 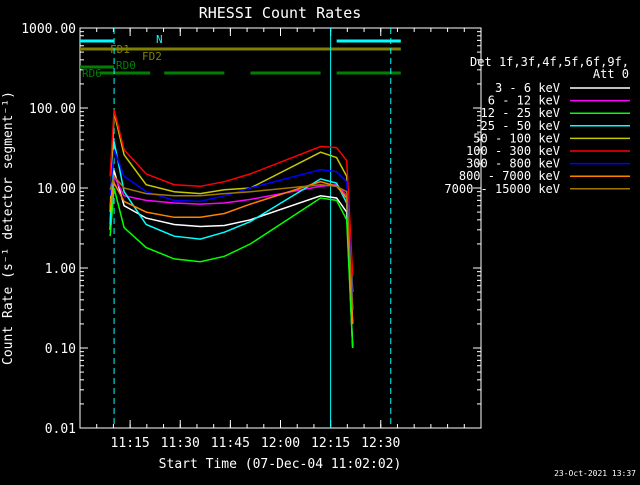 I want to click on x-tick-label: 12:00, so click(x=280, y=443).